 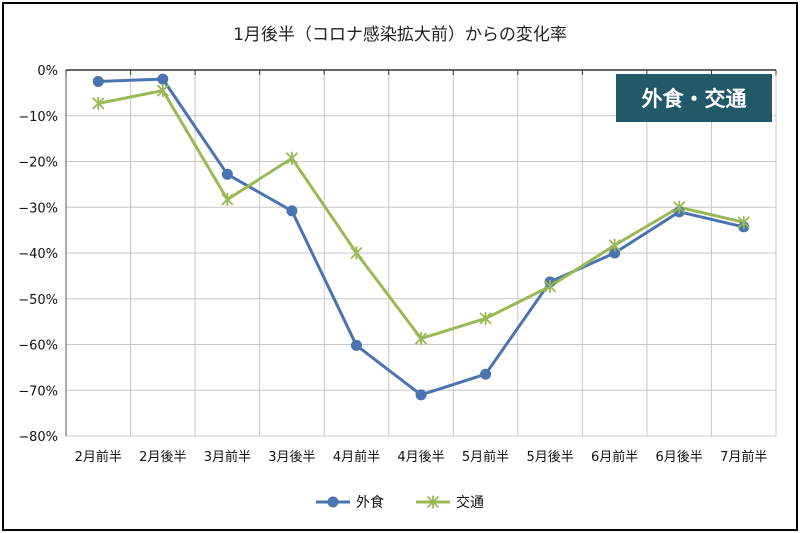 I want to click on x-tick-label: 3月前半, so click(x=227, y=457).